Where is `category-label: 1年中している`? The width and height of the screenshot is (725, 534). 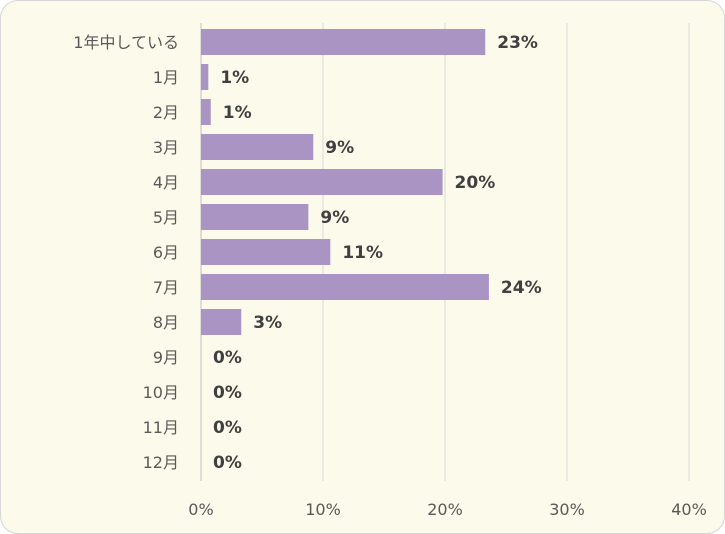
category-label: 1年中している is located at coordinates (126, 42).